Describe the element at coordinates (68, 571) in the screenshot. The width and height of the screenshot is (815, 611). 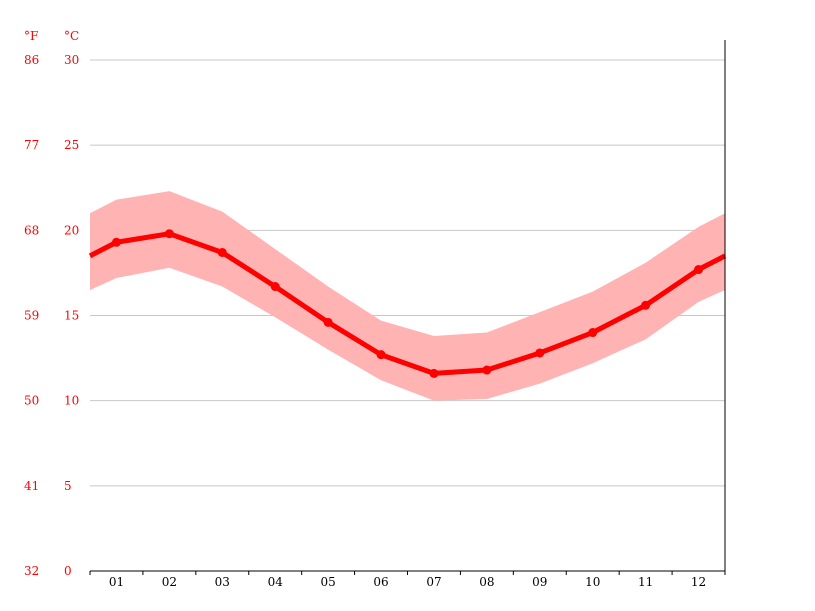
I see `ytick-celsius-0: 0` at that location.